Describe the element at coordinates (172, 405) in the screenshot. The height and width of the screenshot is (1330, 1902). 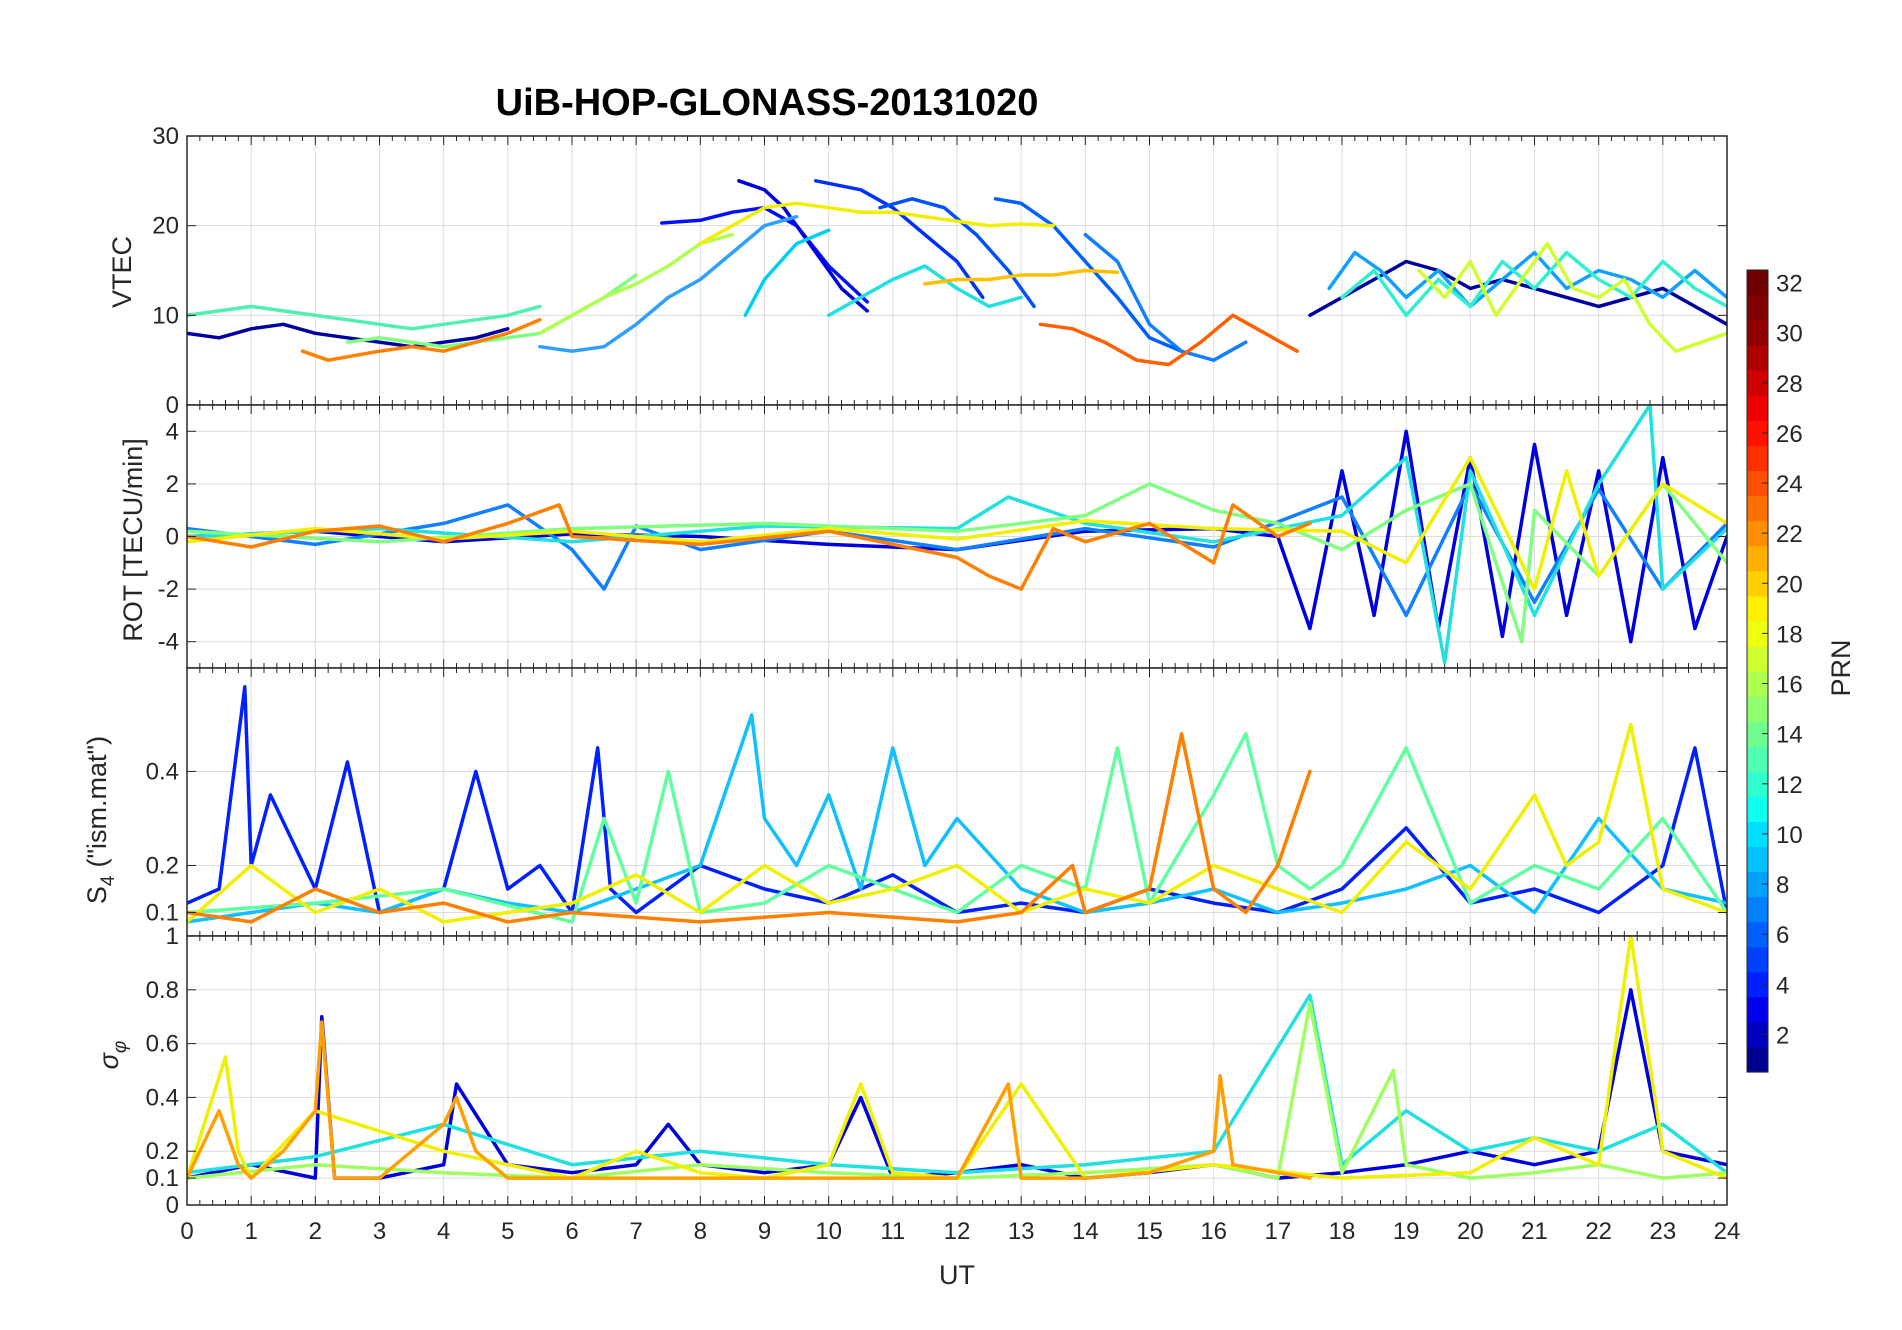
I see `vtec-ytick-label: 0` at that location.